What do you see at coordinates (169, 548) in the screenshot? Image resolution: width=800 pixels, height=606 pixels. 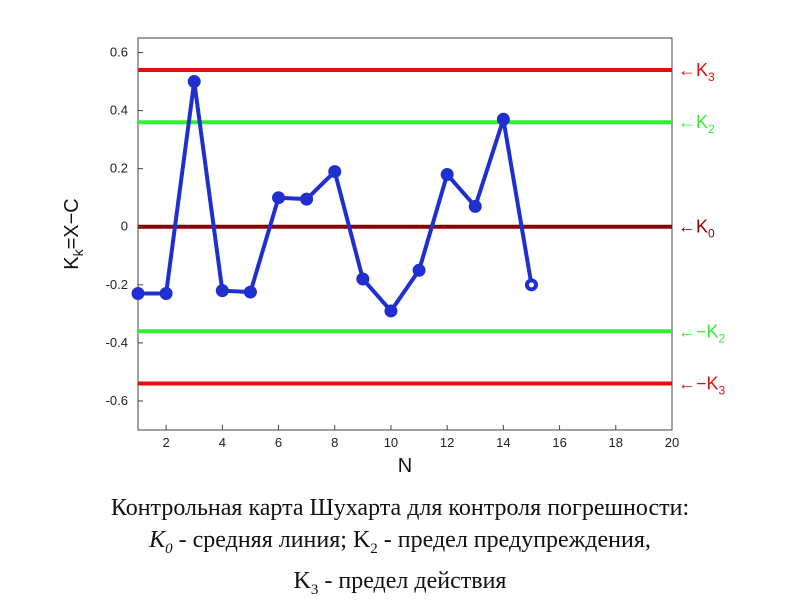 I see `k0-sub: 0` at bounding box center [169, 548].